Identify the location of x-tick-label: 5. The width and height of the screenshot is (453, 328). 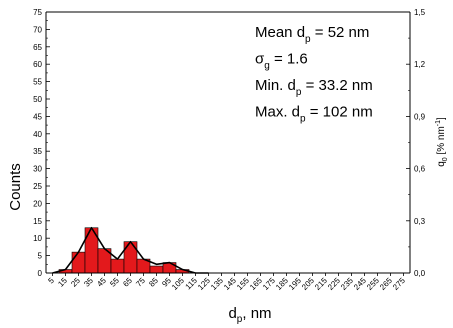
(51, 281).